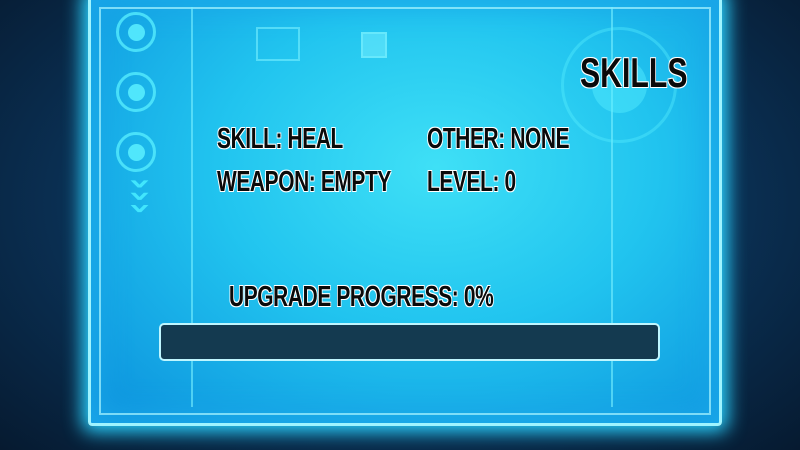  I want to click on level-stat: LEVEL: 0, so click(471, 182).